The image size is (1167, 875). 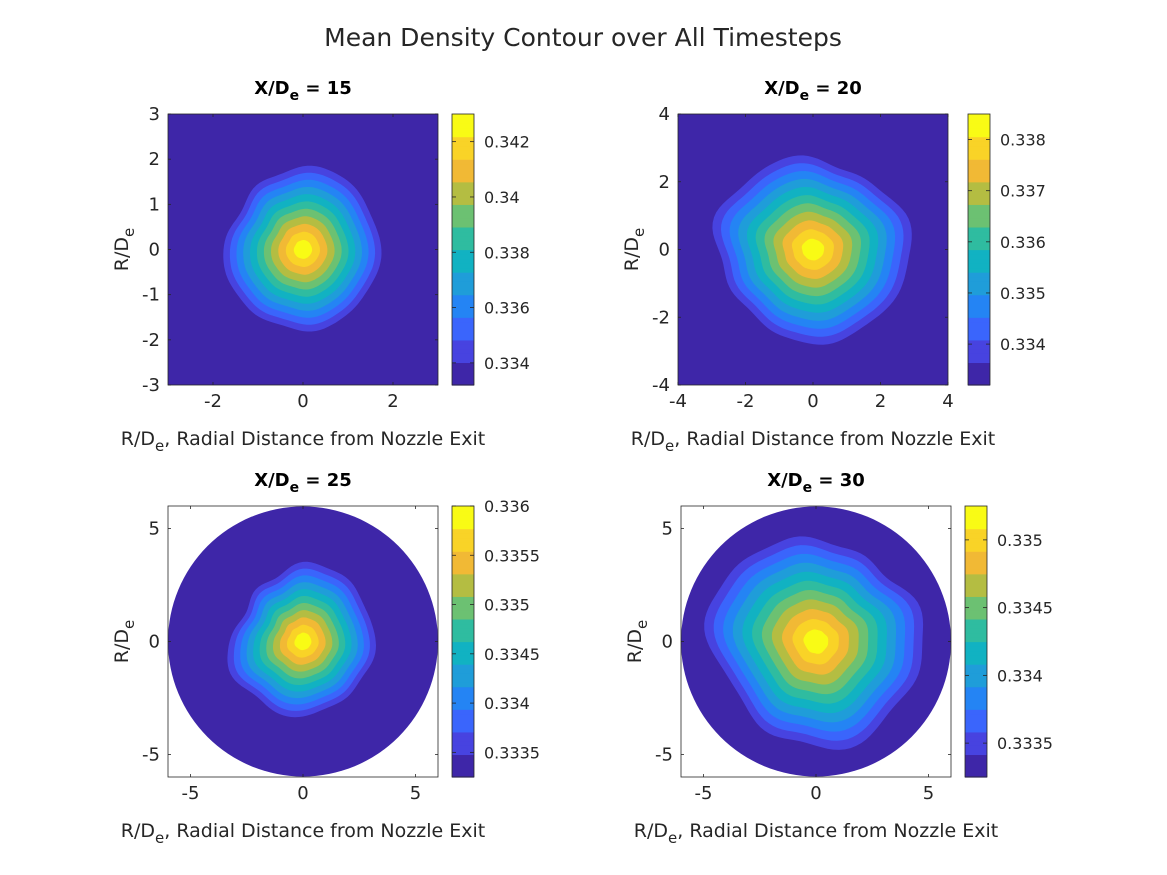 What do you see at coordinates (507, 308) in the screenshot?
I see `colorbar-tick-label: 0.336` at bounding box center [507, 308].